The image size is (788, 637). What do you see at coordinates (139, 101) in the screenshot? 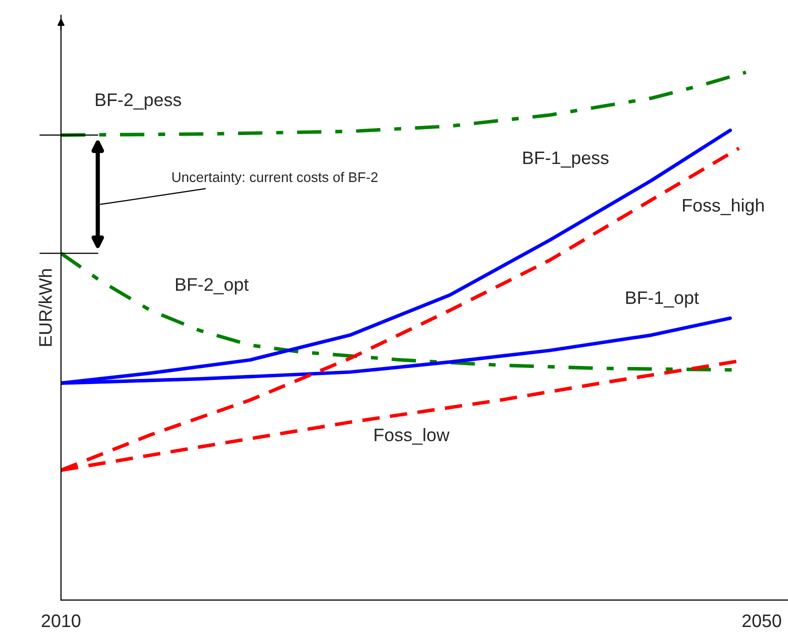
I see `series-label: BF-2_pess` at bounding box center [139, 101].